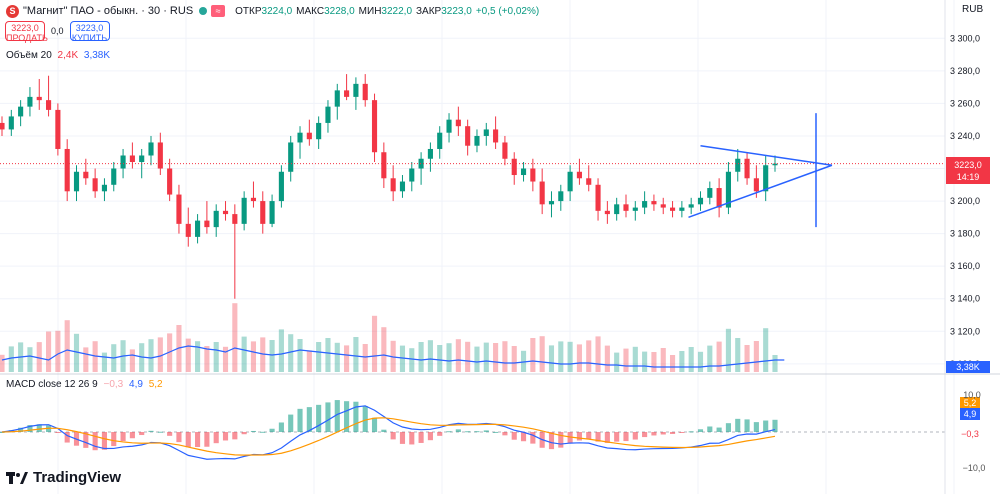 The width and height of the screenshot is (1000, 494). What do you see at coordinates (965, 201) in the screenshot?
I see `price-tick-label: 3 200,0` at bounding box center [965, 201].